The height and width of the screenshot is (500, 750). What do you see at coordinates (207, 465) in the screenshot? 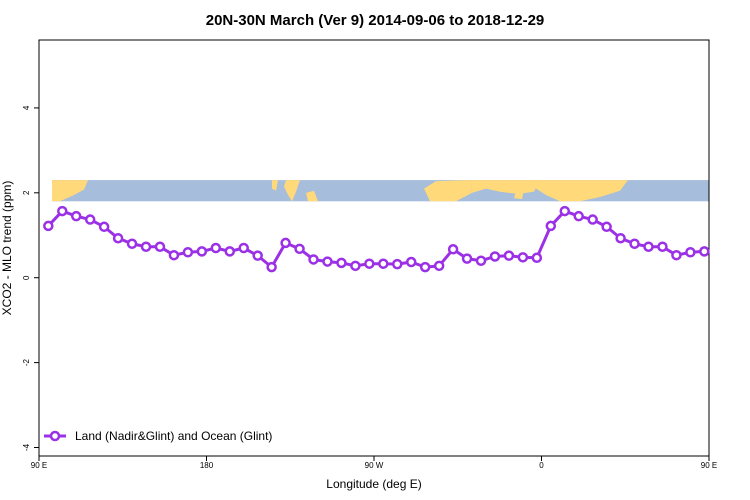
I see `x-tick-label: 180` at bounding box center [207, 465].